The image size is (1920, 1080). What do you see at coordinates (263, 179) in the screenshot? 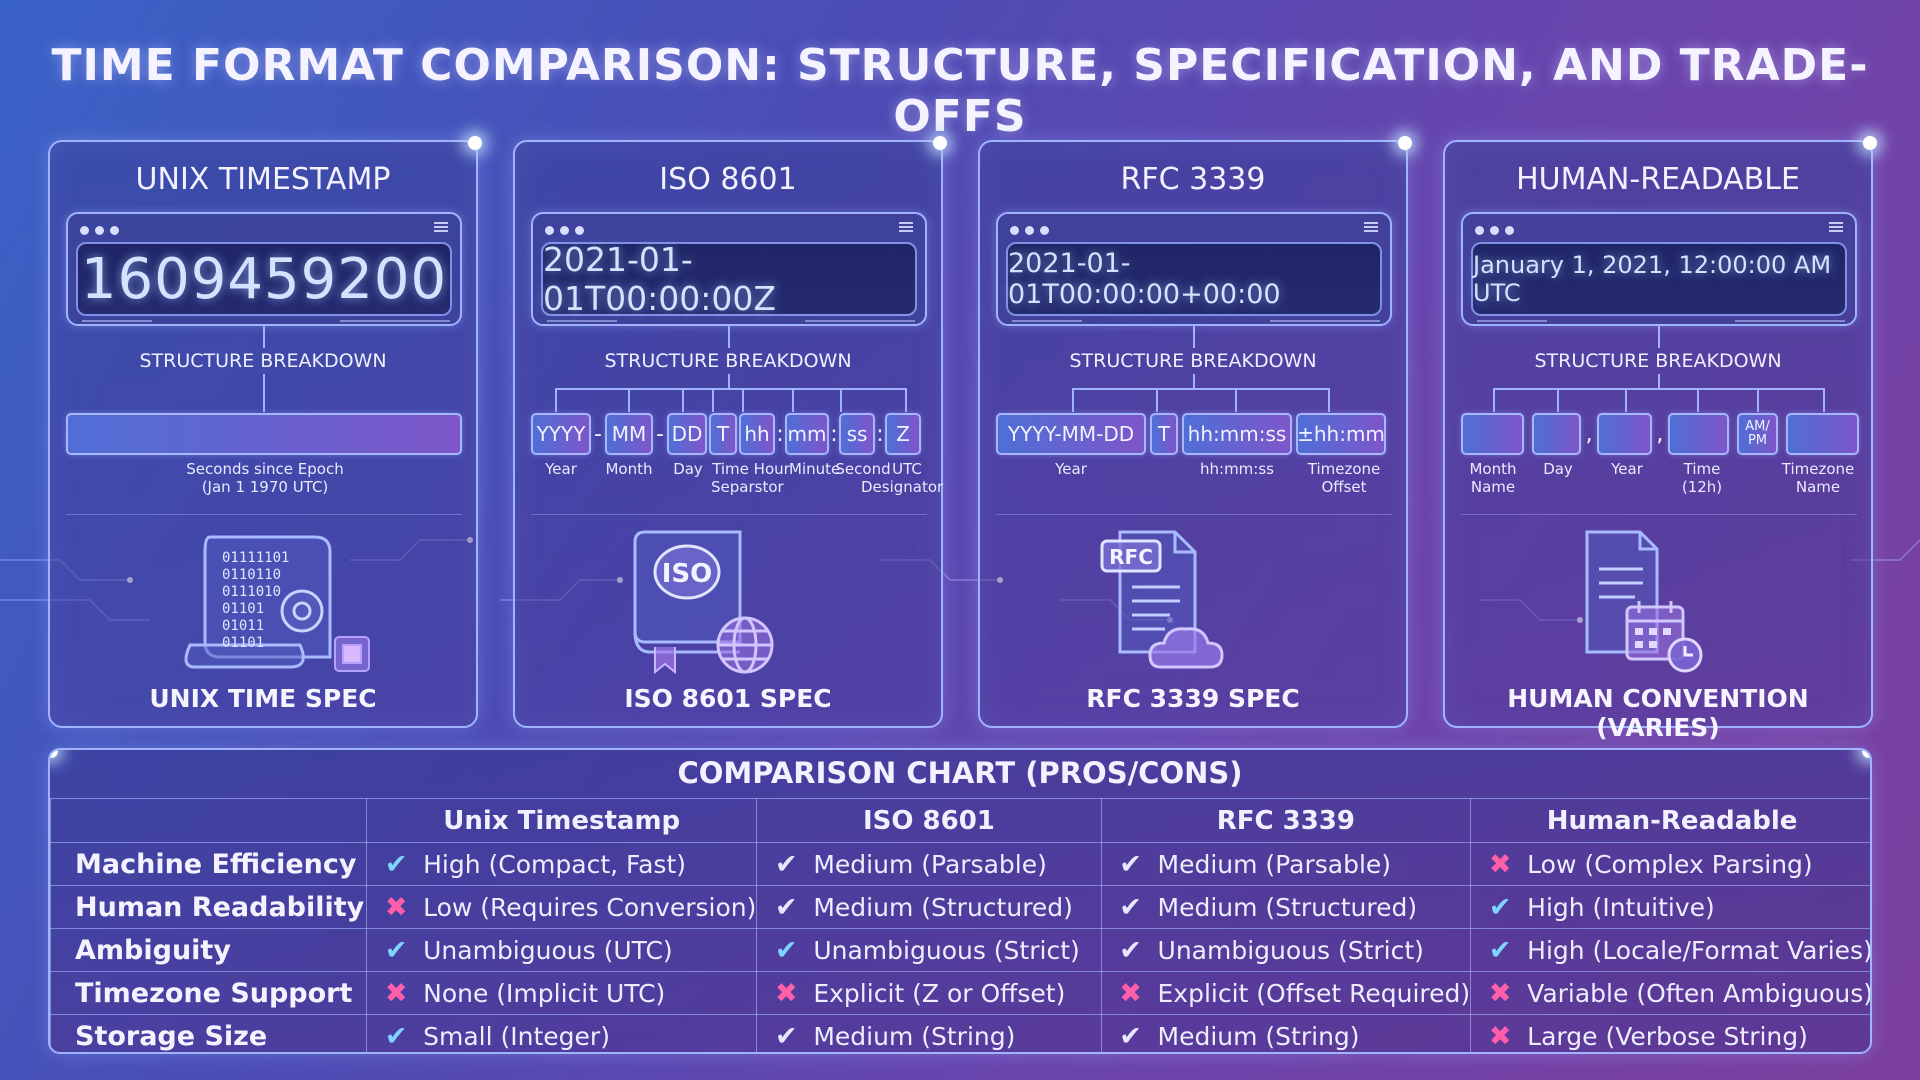
I see `card-title: UNIX TIMESTAMP` at bounding box center [263, 179].